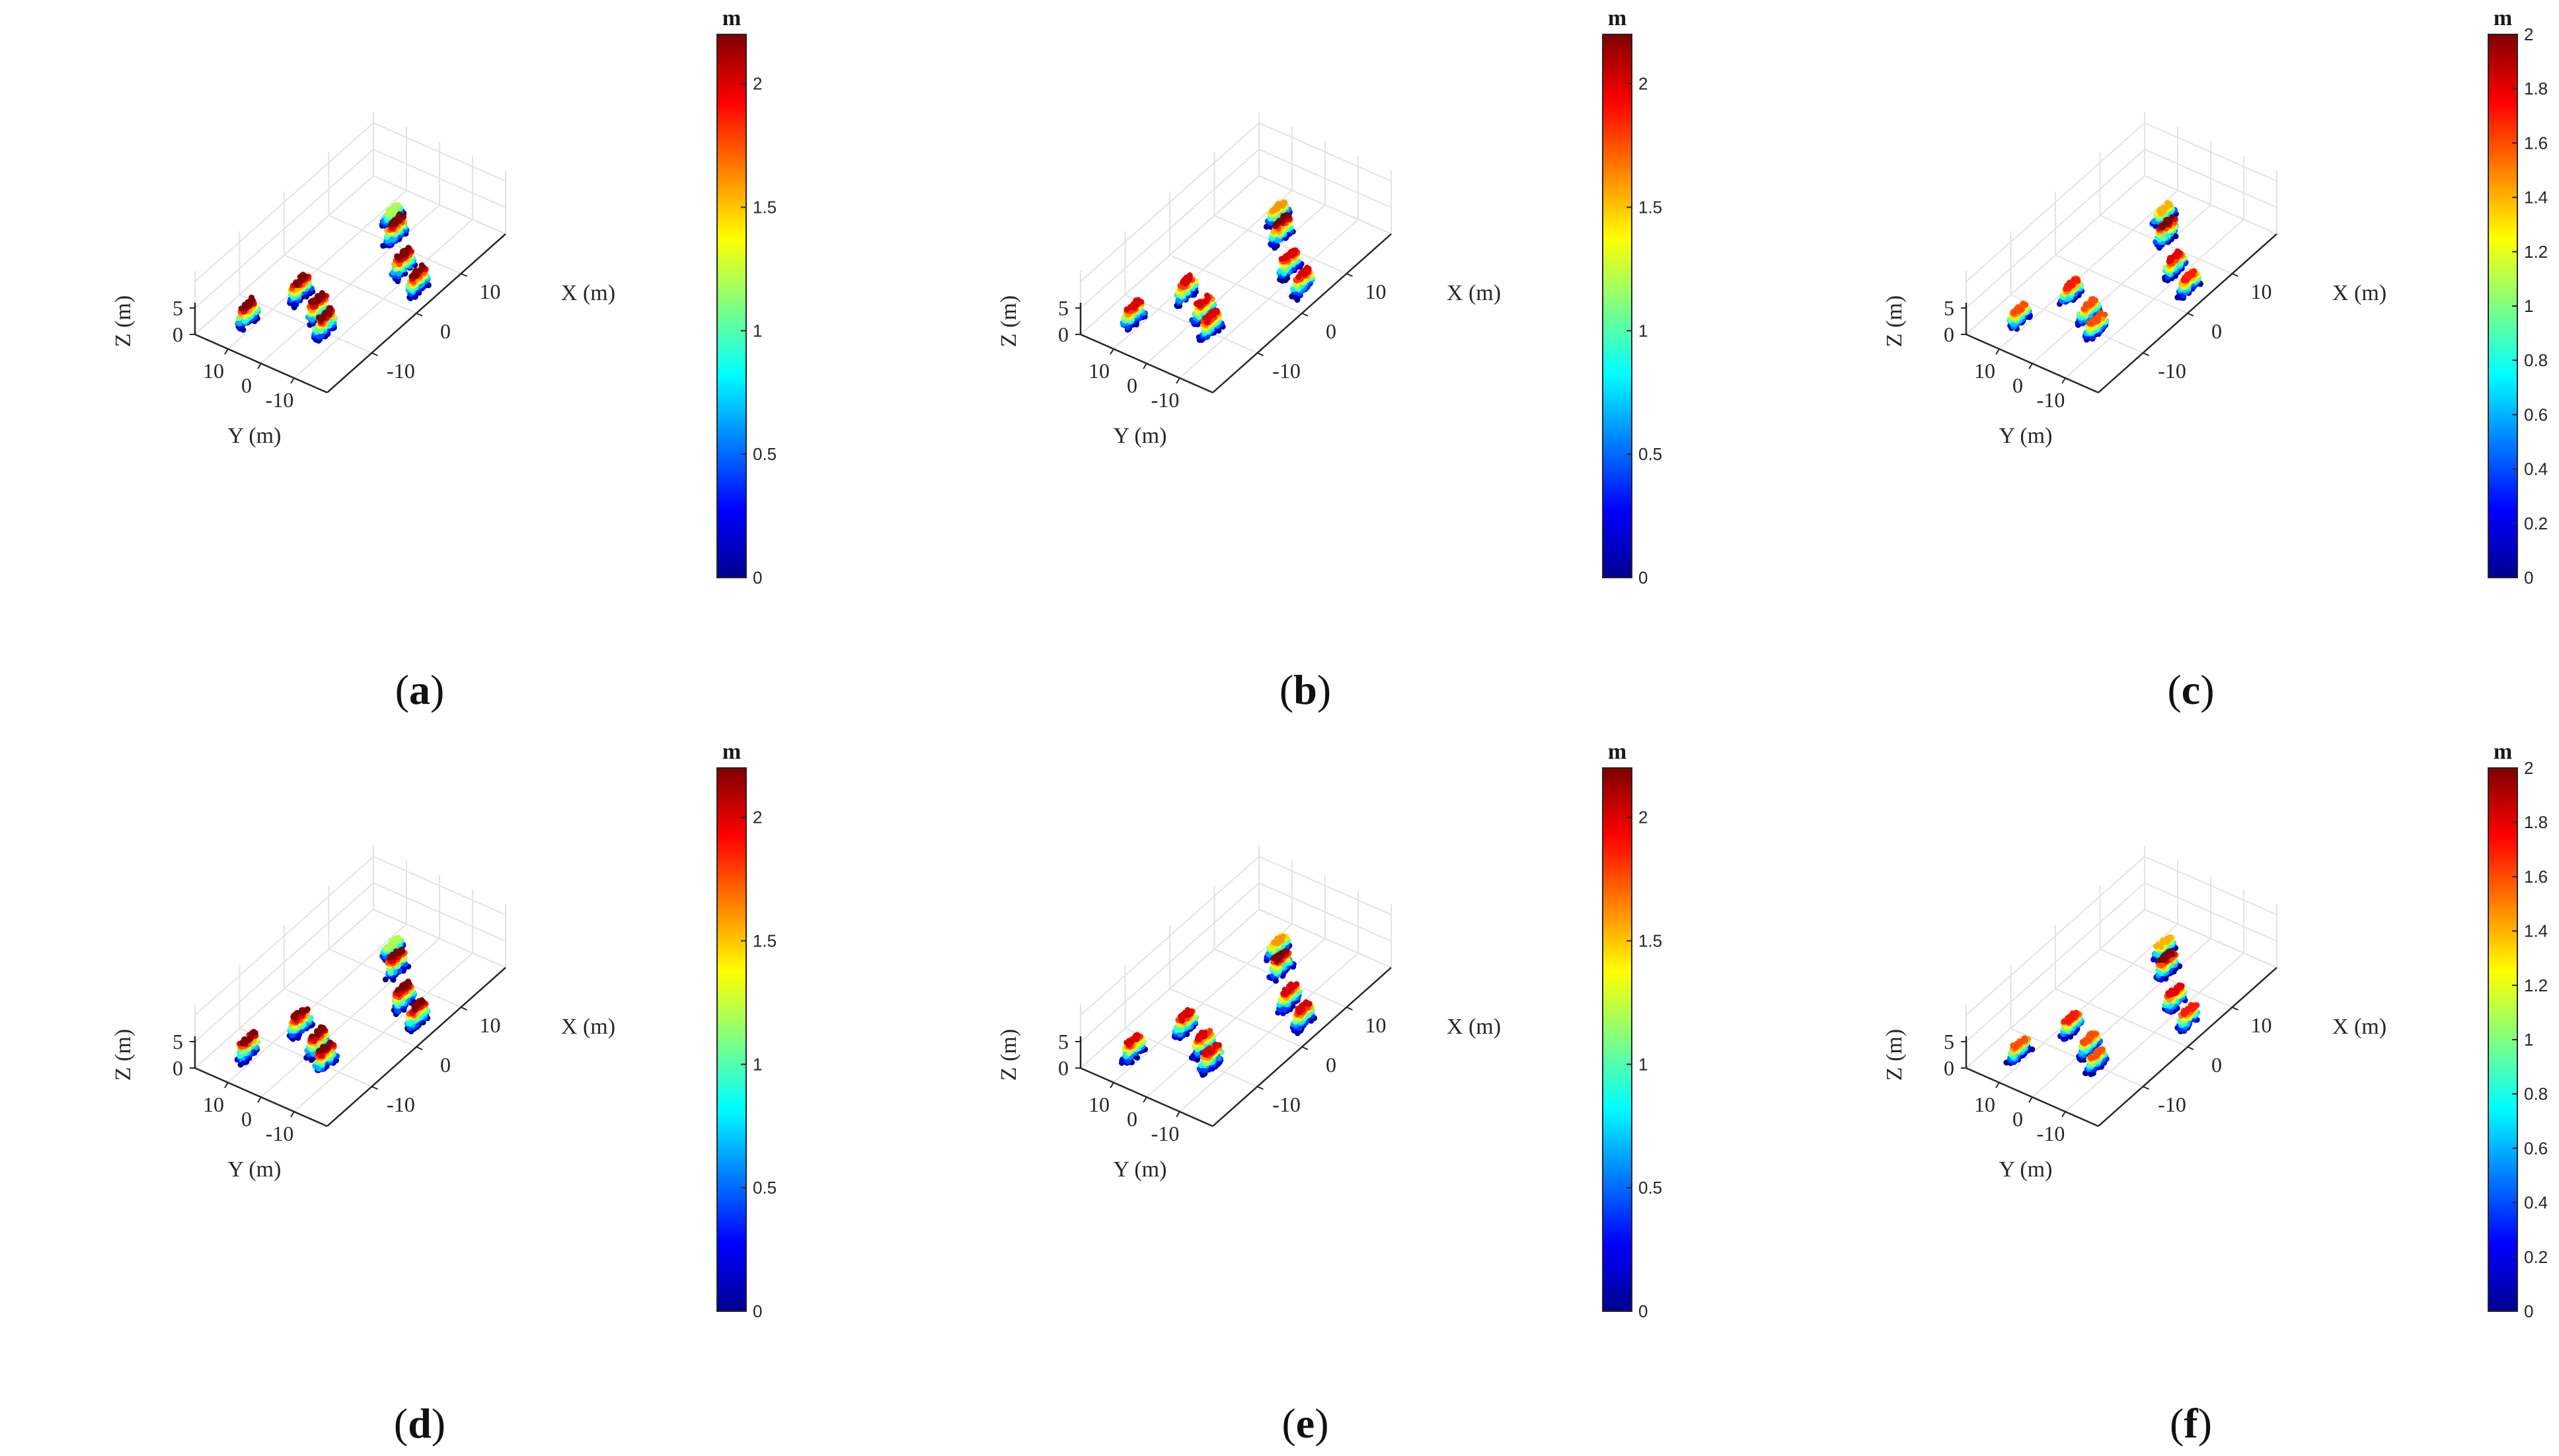 Image resolution: width=2559 pixels, height=1456 pixels. I want to click on colorbar-tick-label: 0.5, so click(1650, 454).